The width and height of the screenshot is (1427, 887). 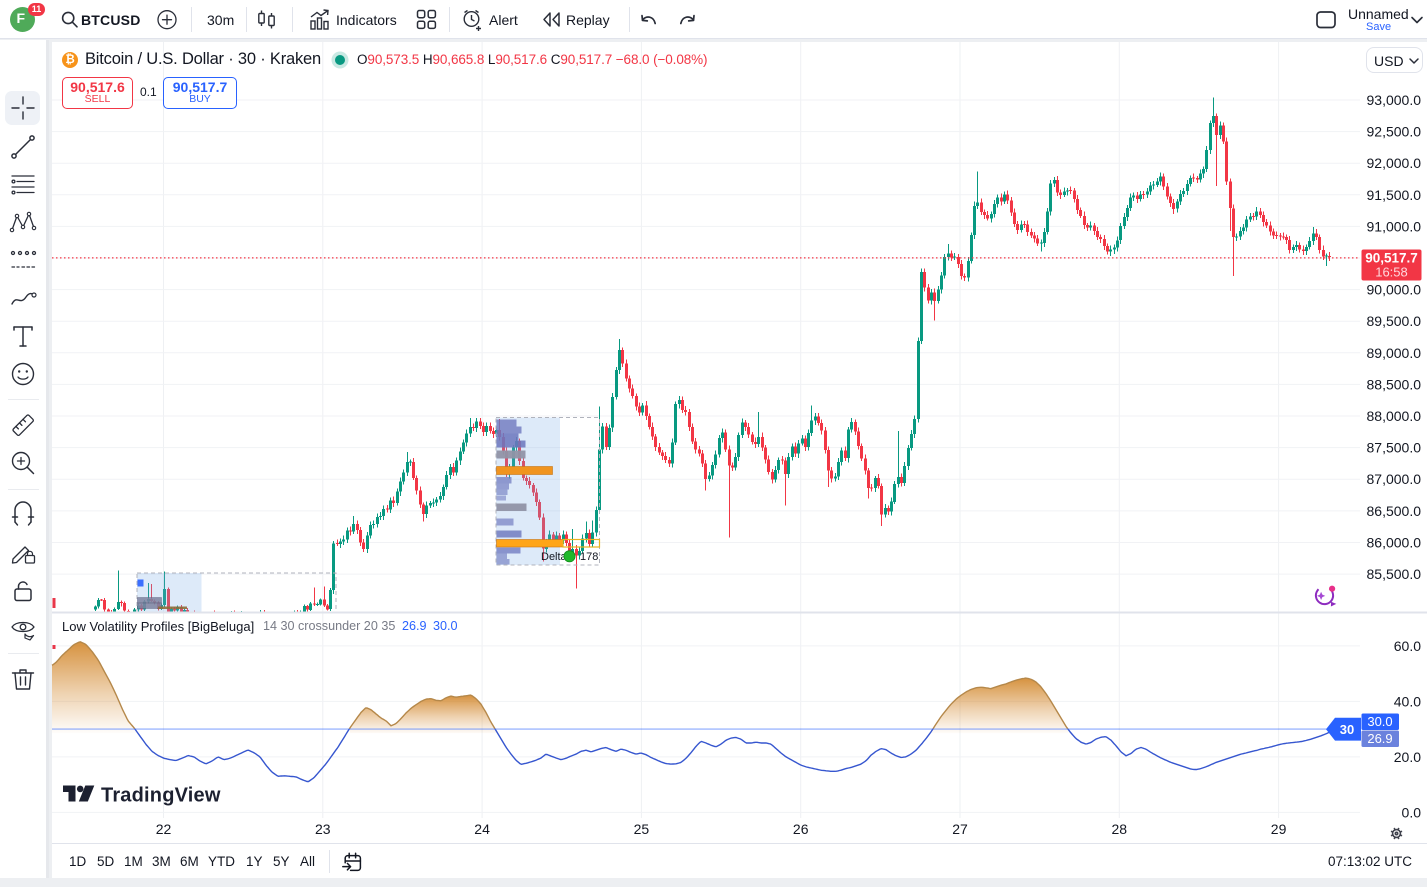 What do you see at coordinates (801, 829) in the screenshot?
I see `svg-text: 26` at bounding box center [801, 829].